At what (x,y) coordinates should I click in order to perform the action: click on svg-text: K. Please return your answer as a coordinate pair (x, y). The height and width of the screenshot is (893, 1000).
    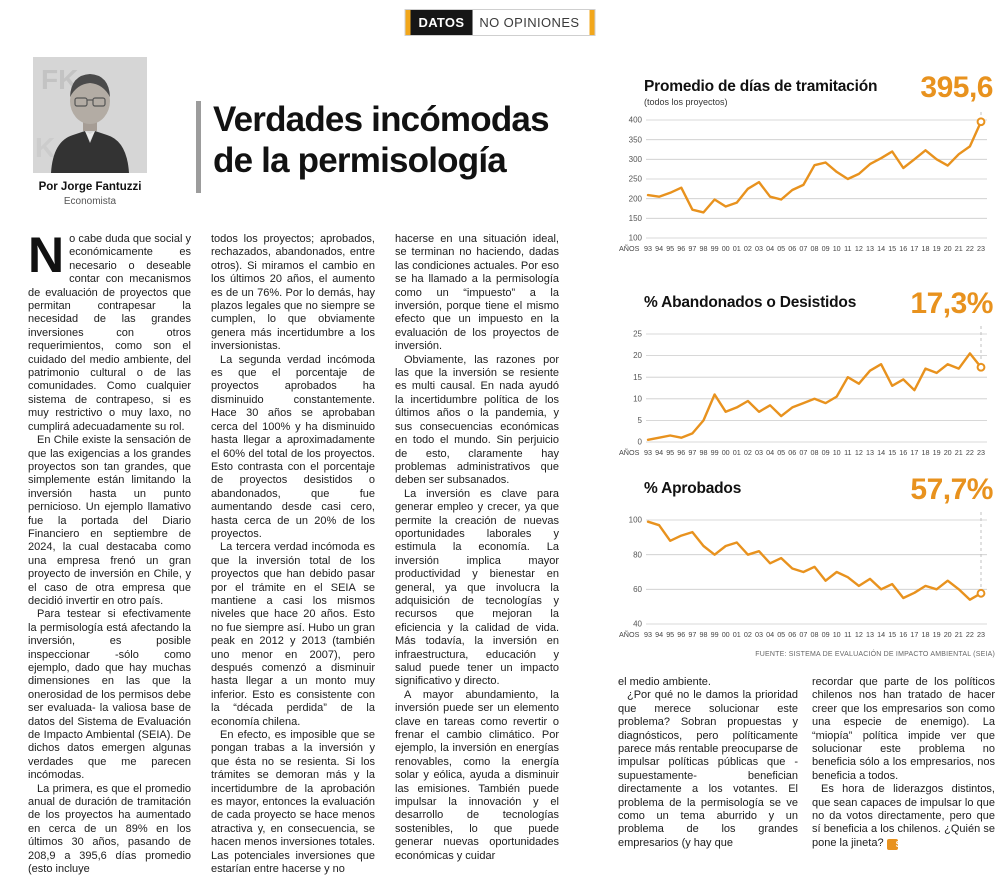
    Looking at the image, I should click on (45, 147).